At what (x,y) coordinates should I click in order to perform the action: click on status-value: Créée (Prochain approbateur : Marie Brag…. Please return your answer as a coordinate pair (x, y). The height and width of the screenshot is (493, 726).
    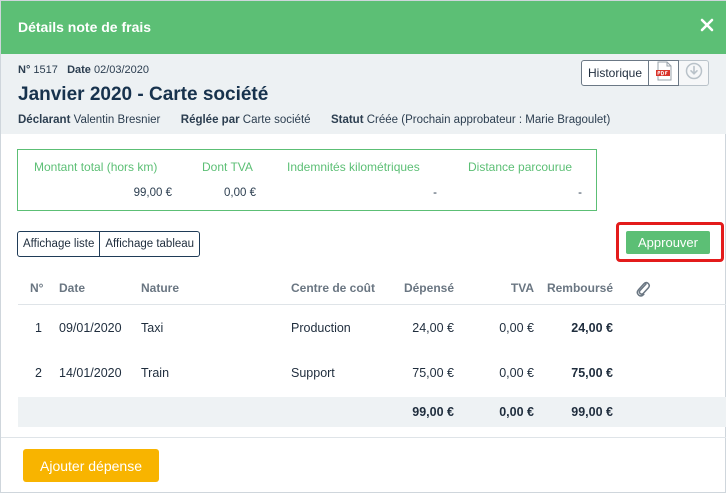
    Looking at the image, I should click on (488, 120).